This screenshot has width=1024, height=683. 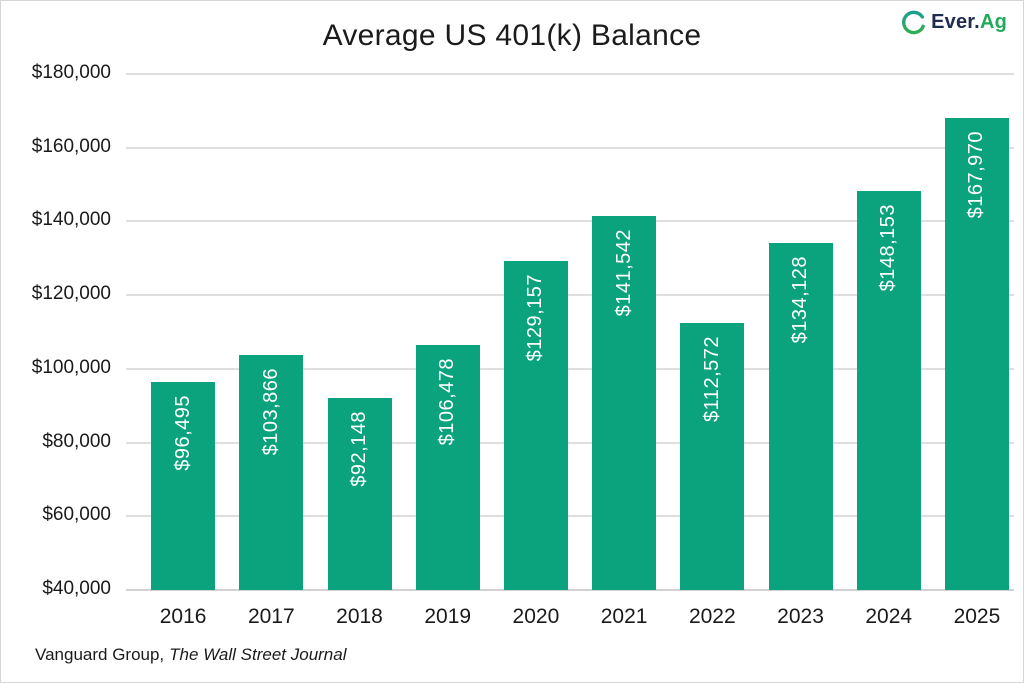 What do you see at coordinates (258, 654) in the screenshot?
I see `source-italic: The Wall Street Journal` at bounding box center [258, 654].